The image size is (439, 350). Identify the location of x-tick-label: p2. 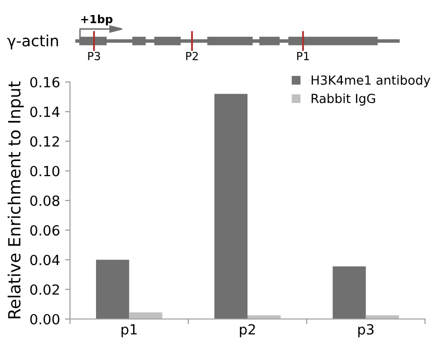
(247, 331).